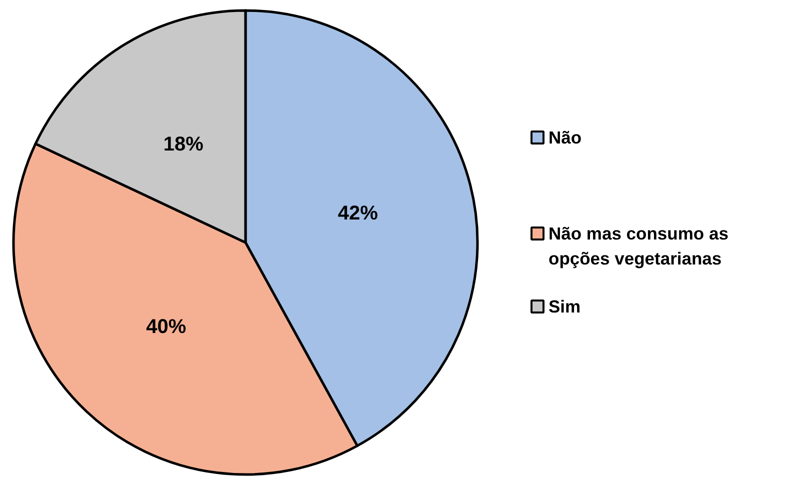 The height and width of the screenshot is (477, 809). I want to click on legend-label: Não, so click(565, 138).